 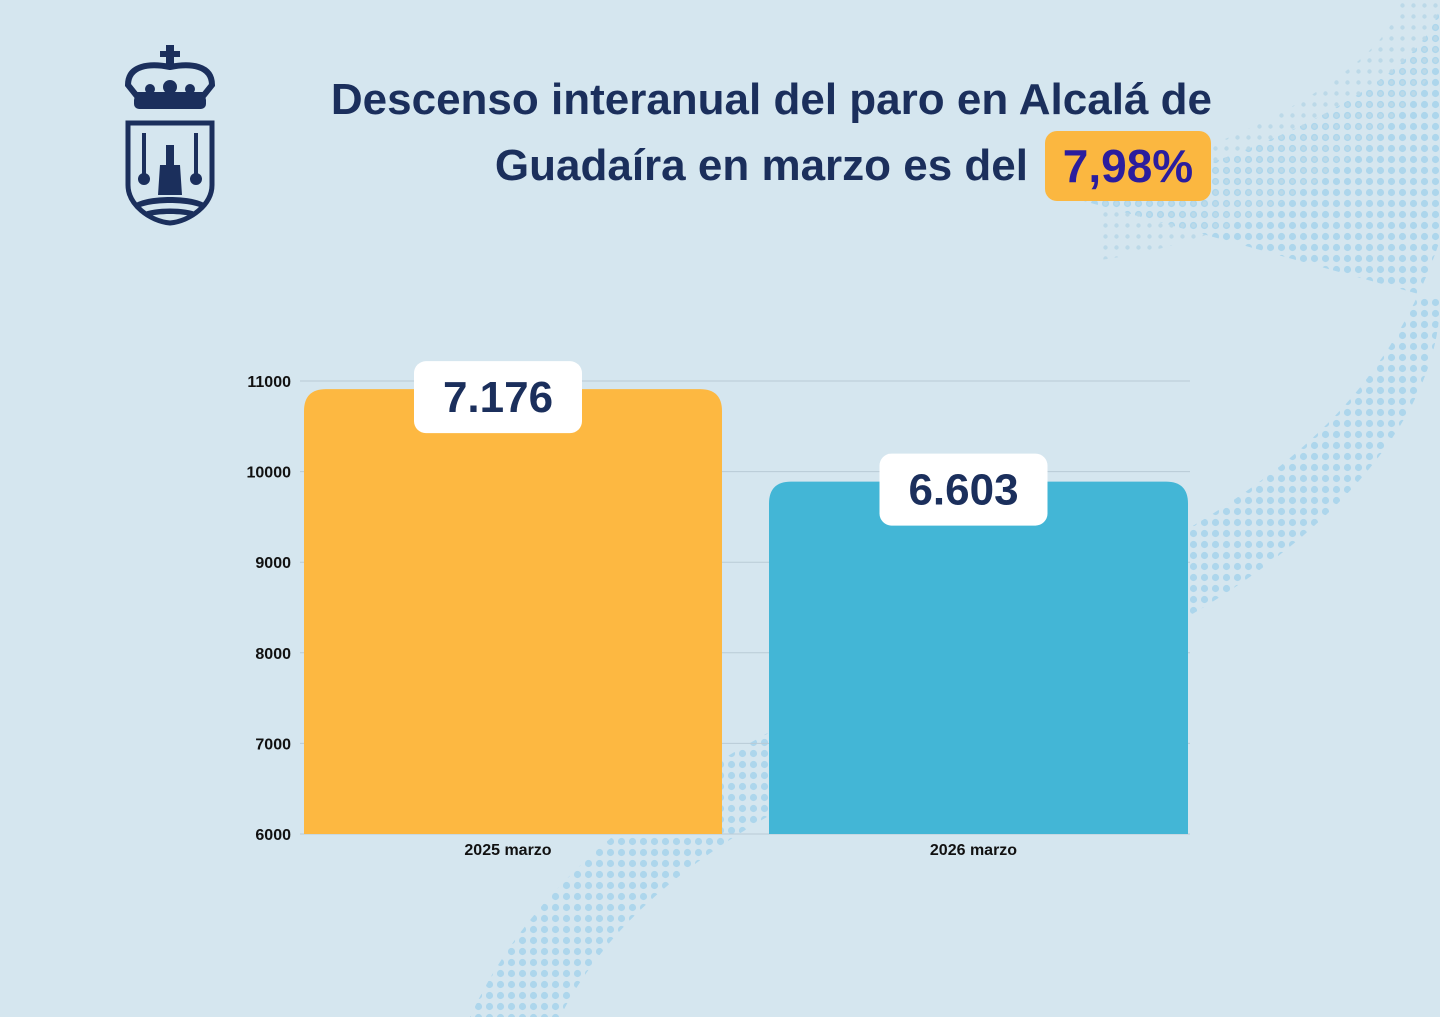 I want to click on y-tick-label: 9000, so click(x=273, y=563).